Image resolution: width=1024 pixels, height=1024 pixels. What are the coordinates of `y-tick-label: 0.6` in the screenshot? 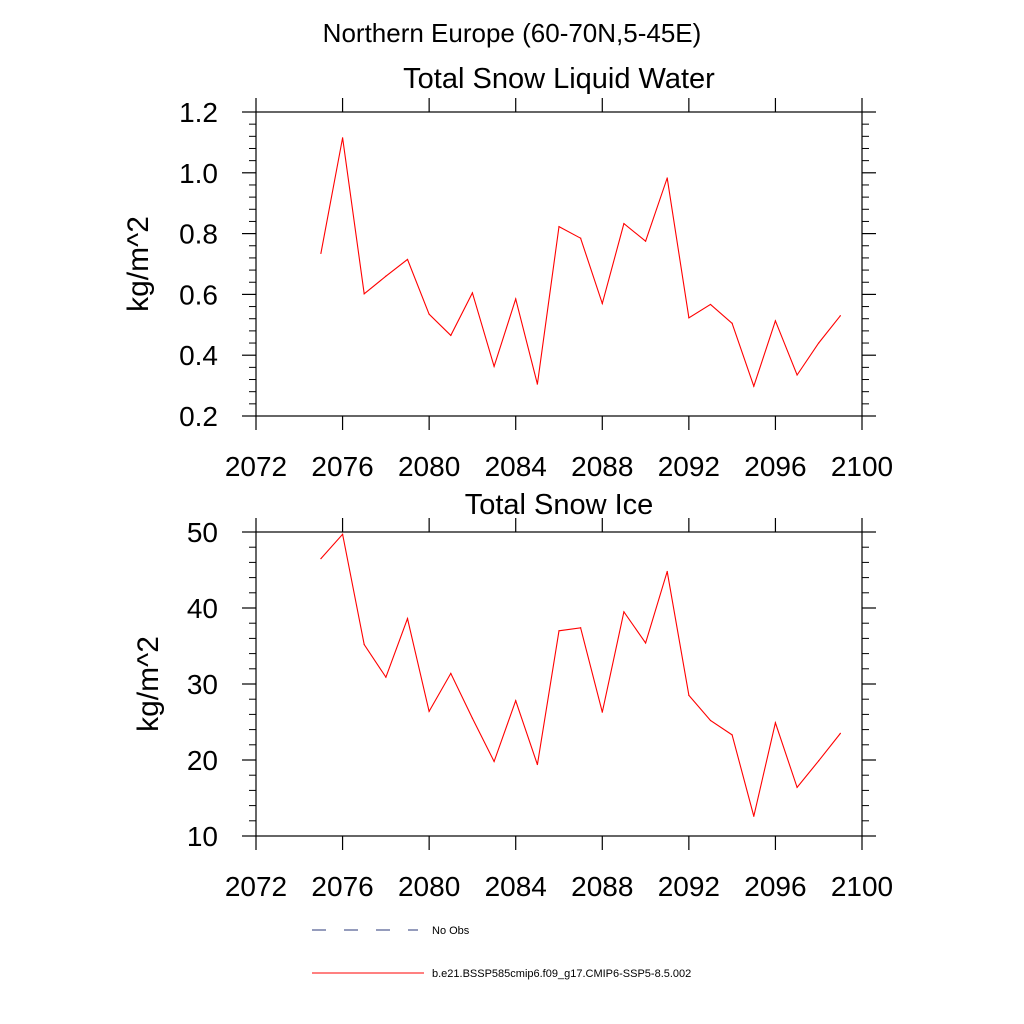 It's located at (198, 294).